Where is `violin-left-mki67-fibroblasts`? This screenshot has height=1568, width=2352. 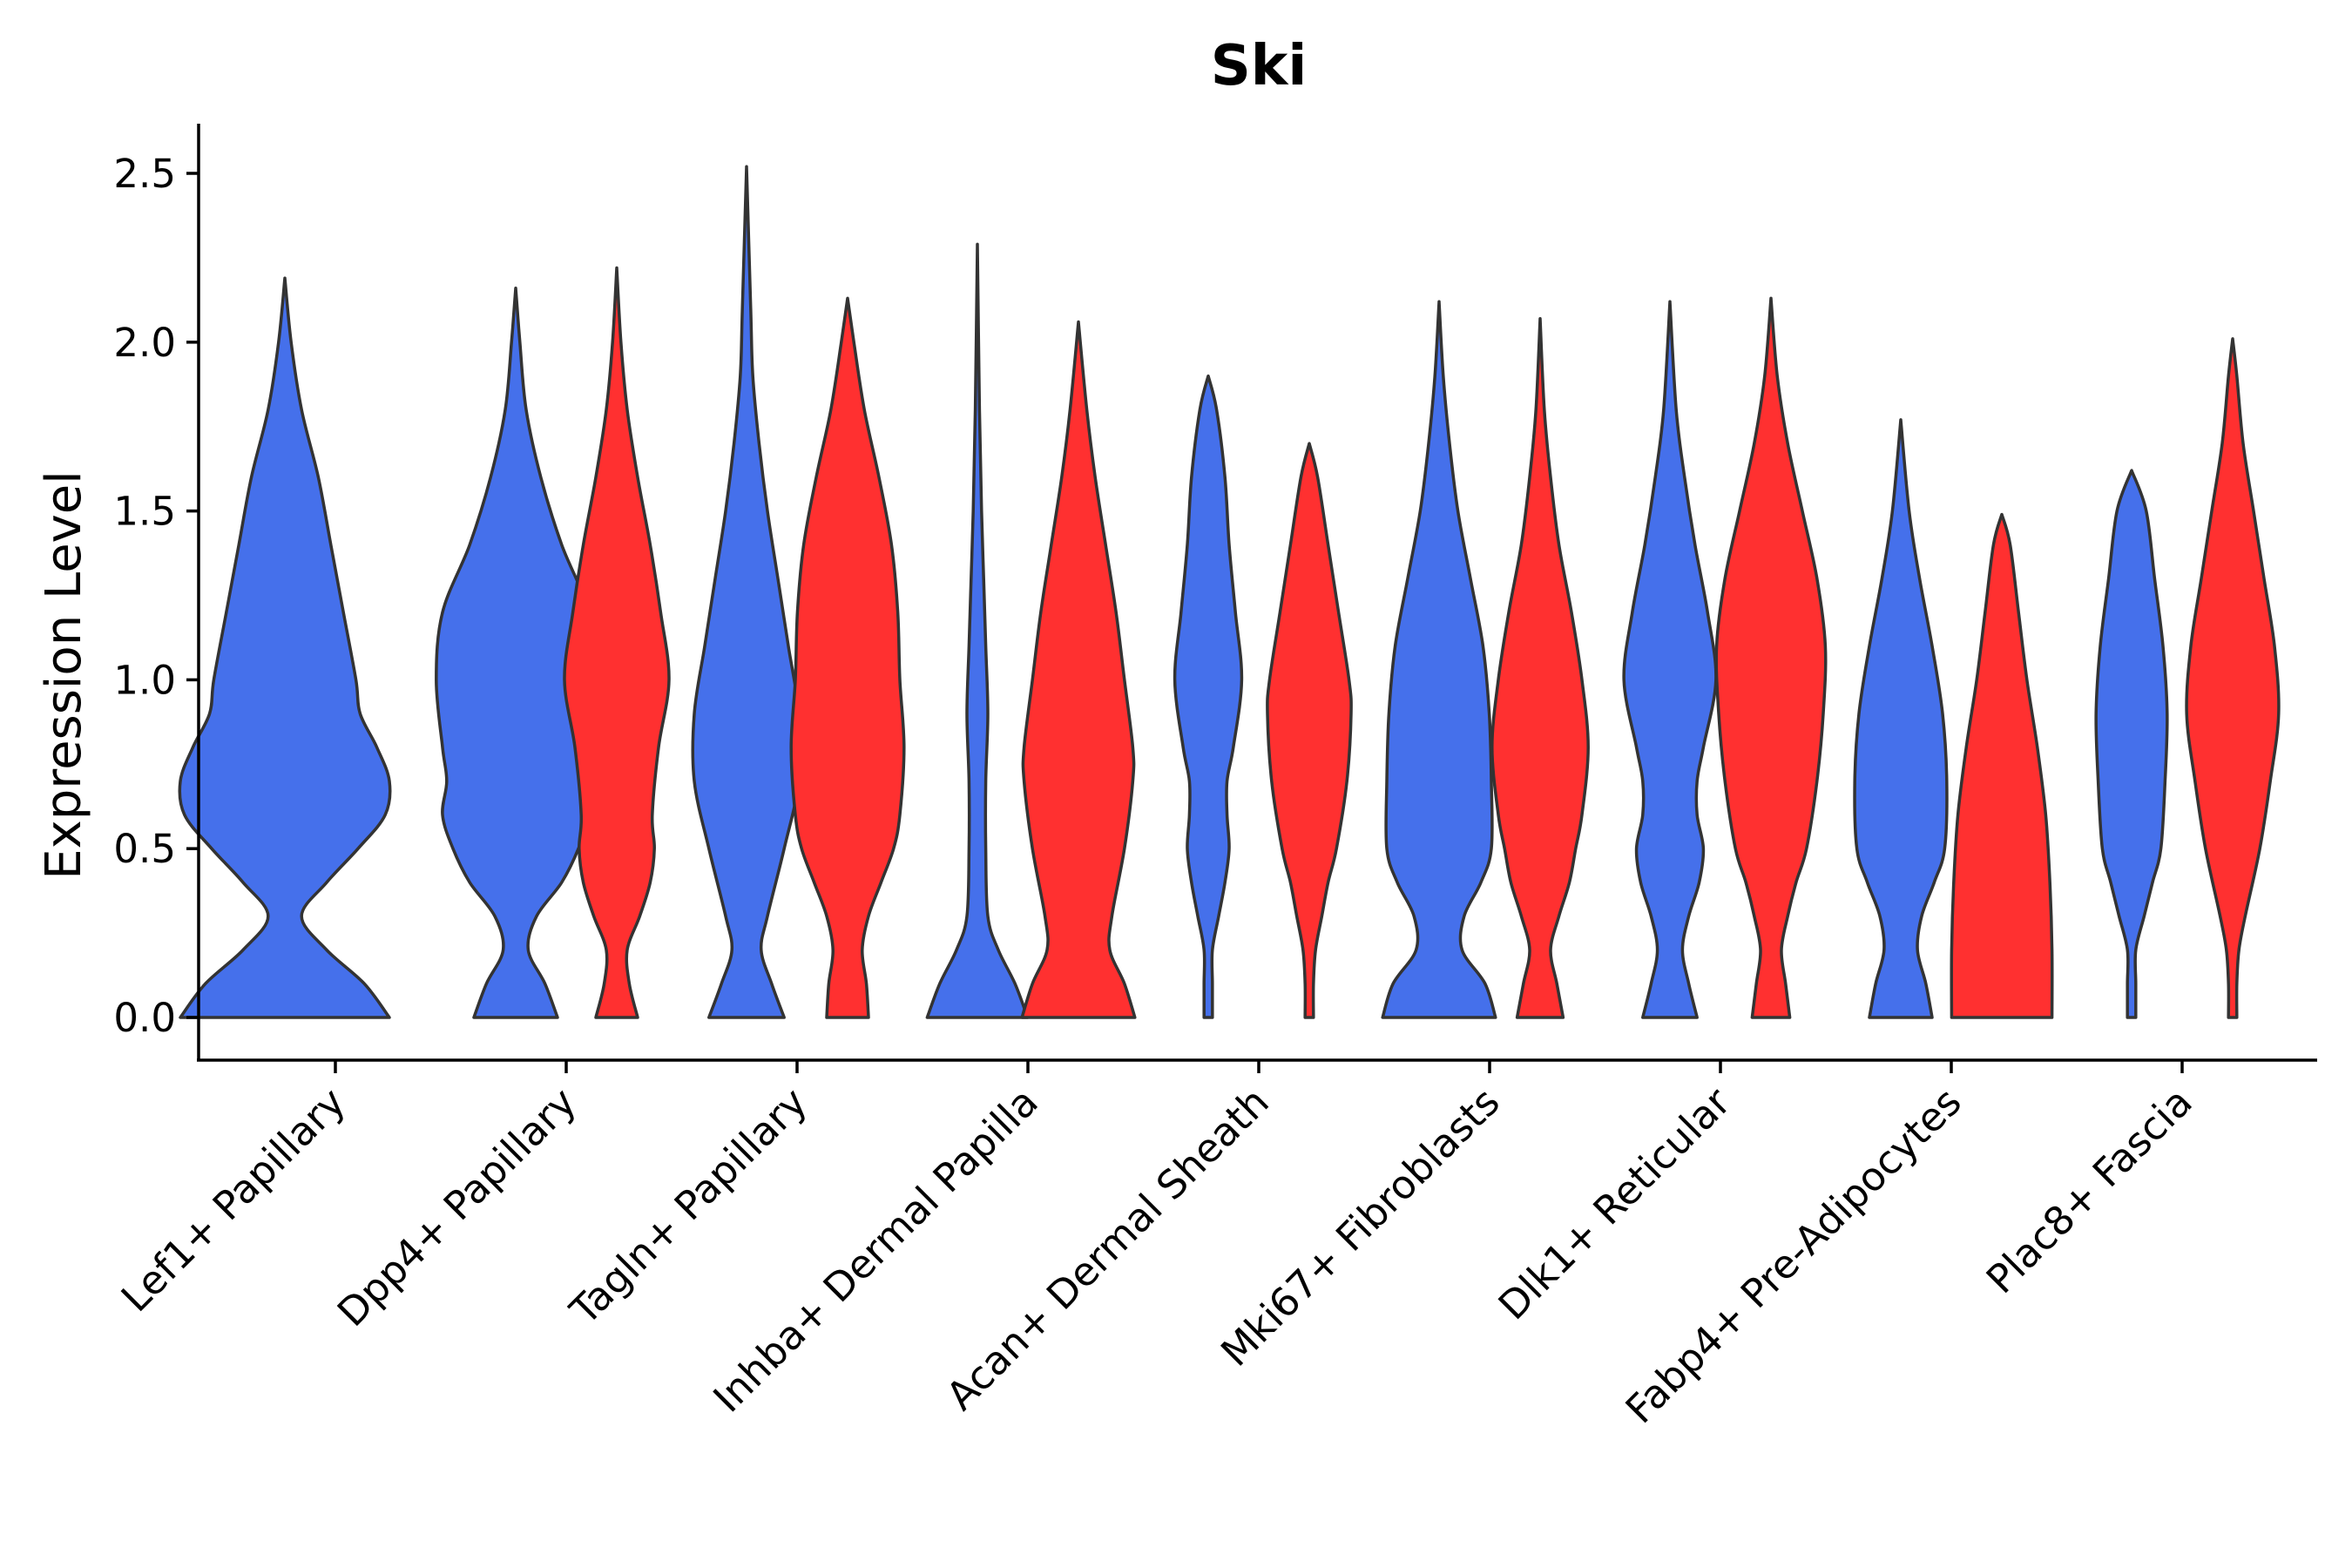
violin-left-mki67-fibroblasts is located at coordinates (1439, 659).